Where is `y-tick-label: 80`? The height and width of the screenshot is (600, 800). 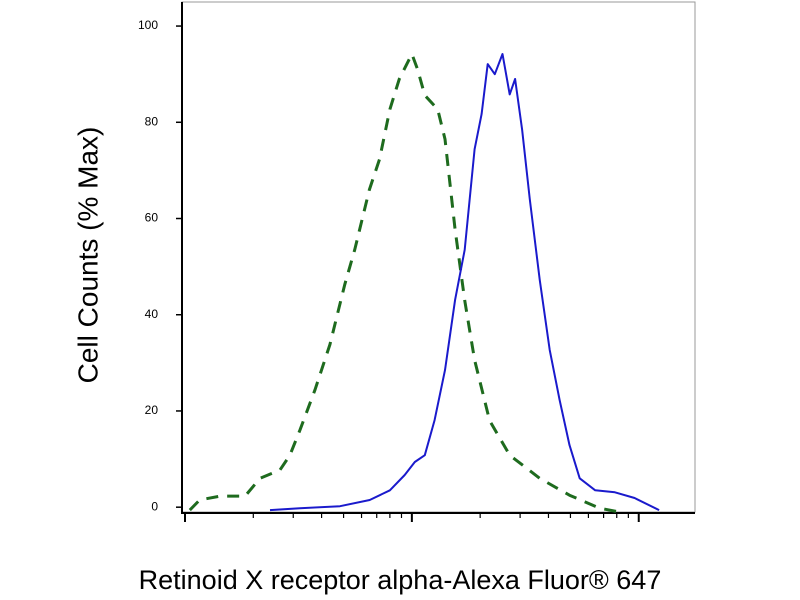
y-tick-label: 80 is located at coordinates (152, 121).